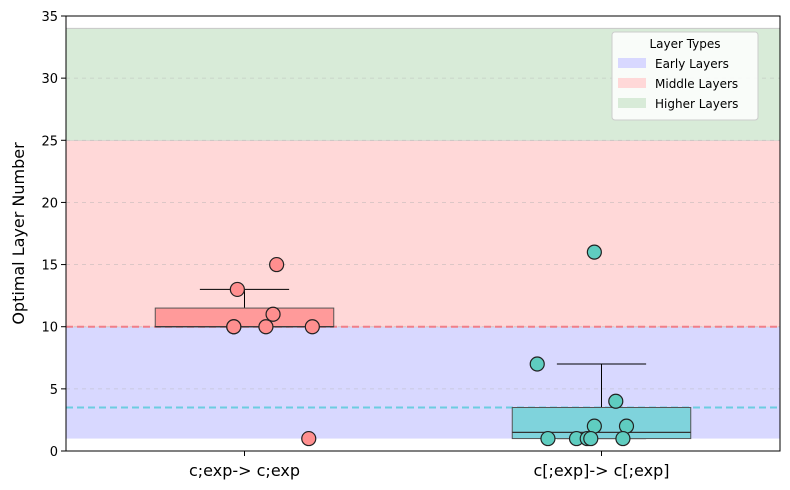  What do you see at coordinates (696, 104) in the screenshot?
I see `legend-label-2: Higher Layers` at bounding box center [696, 104].